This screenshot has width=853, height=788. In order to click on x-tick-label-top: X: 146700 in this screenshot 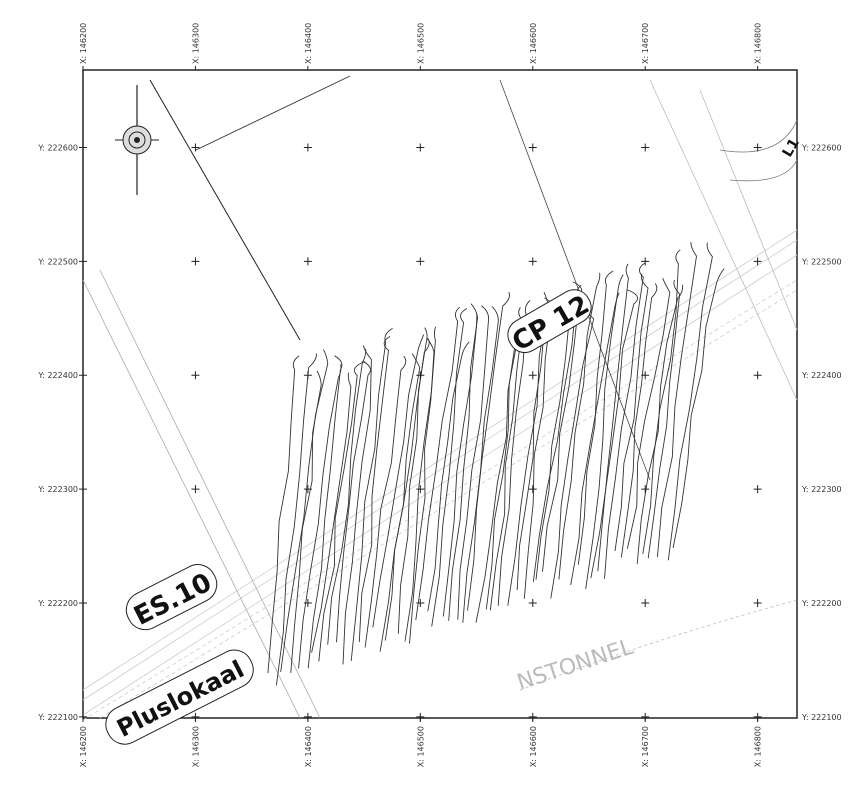, I will do `click(645, 43)`.